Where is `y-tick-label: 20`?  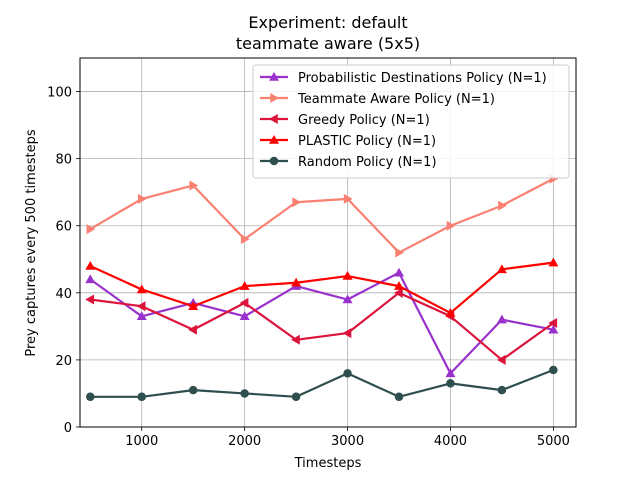 y-tick-label: 20 is located at coordinates (63, 361).